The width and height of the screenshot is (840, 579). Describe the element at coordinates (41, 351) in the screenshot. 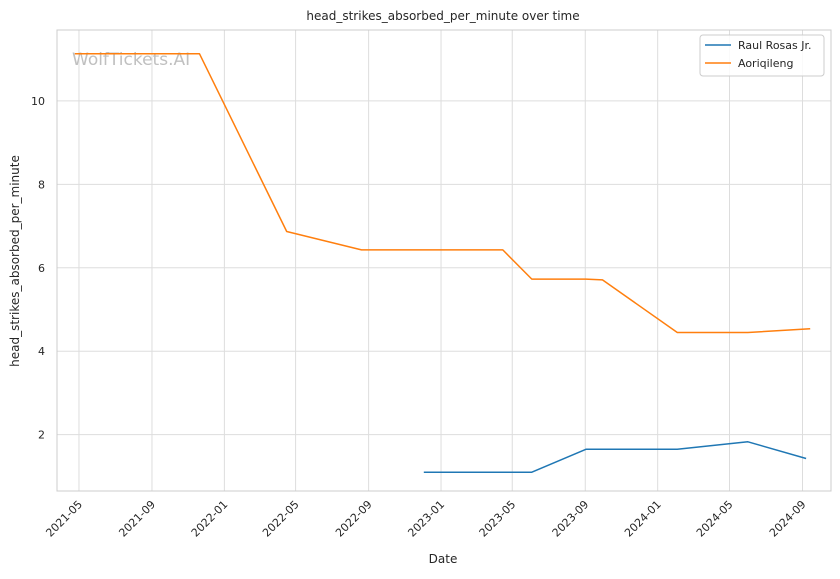

I see `y-tick-label: 4` at that location.